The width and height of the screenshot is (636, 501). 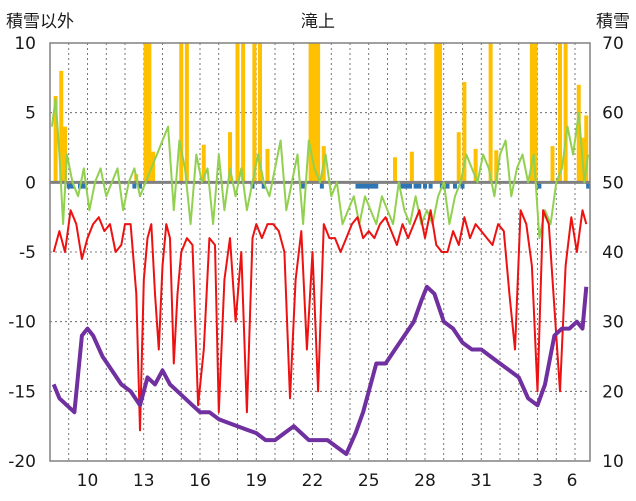 I want to click on right-axis-tick-labels: 70 60 50 40 30 20 10, so click(x=613, y=253).